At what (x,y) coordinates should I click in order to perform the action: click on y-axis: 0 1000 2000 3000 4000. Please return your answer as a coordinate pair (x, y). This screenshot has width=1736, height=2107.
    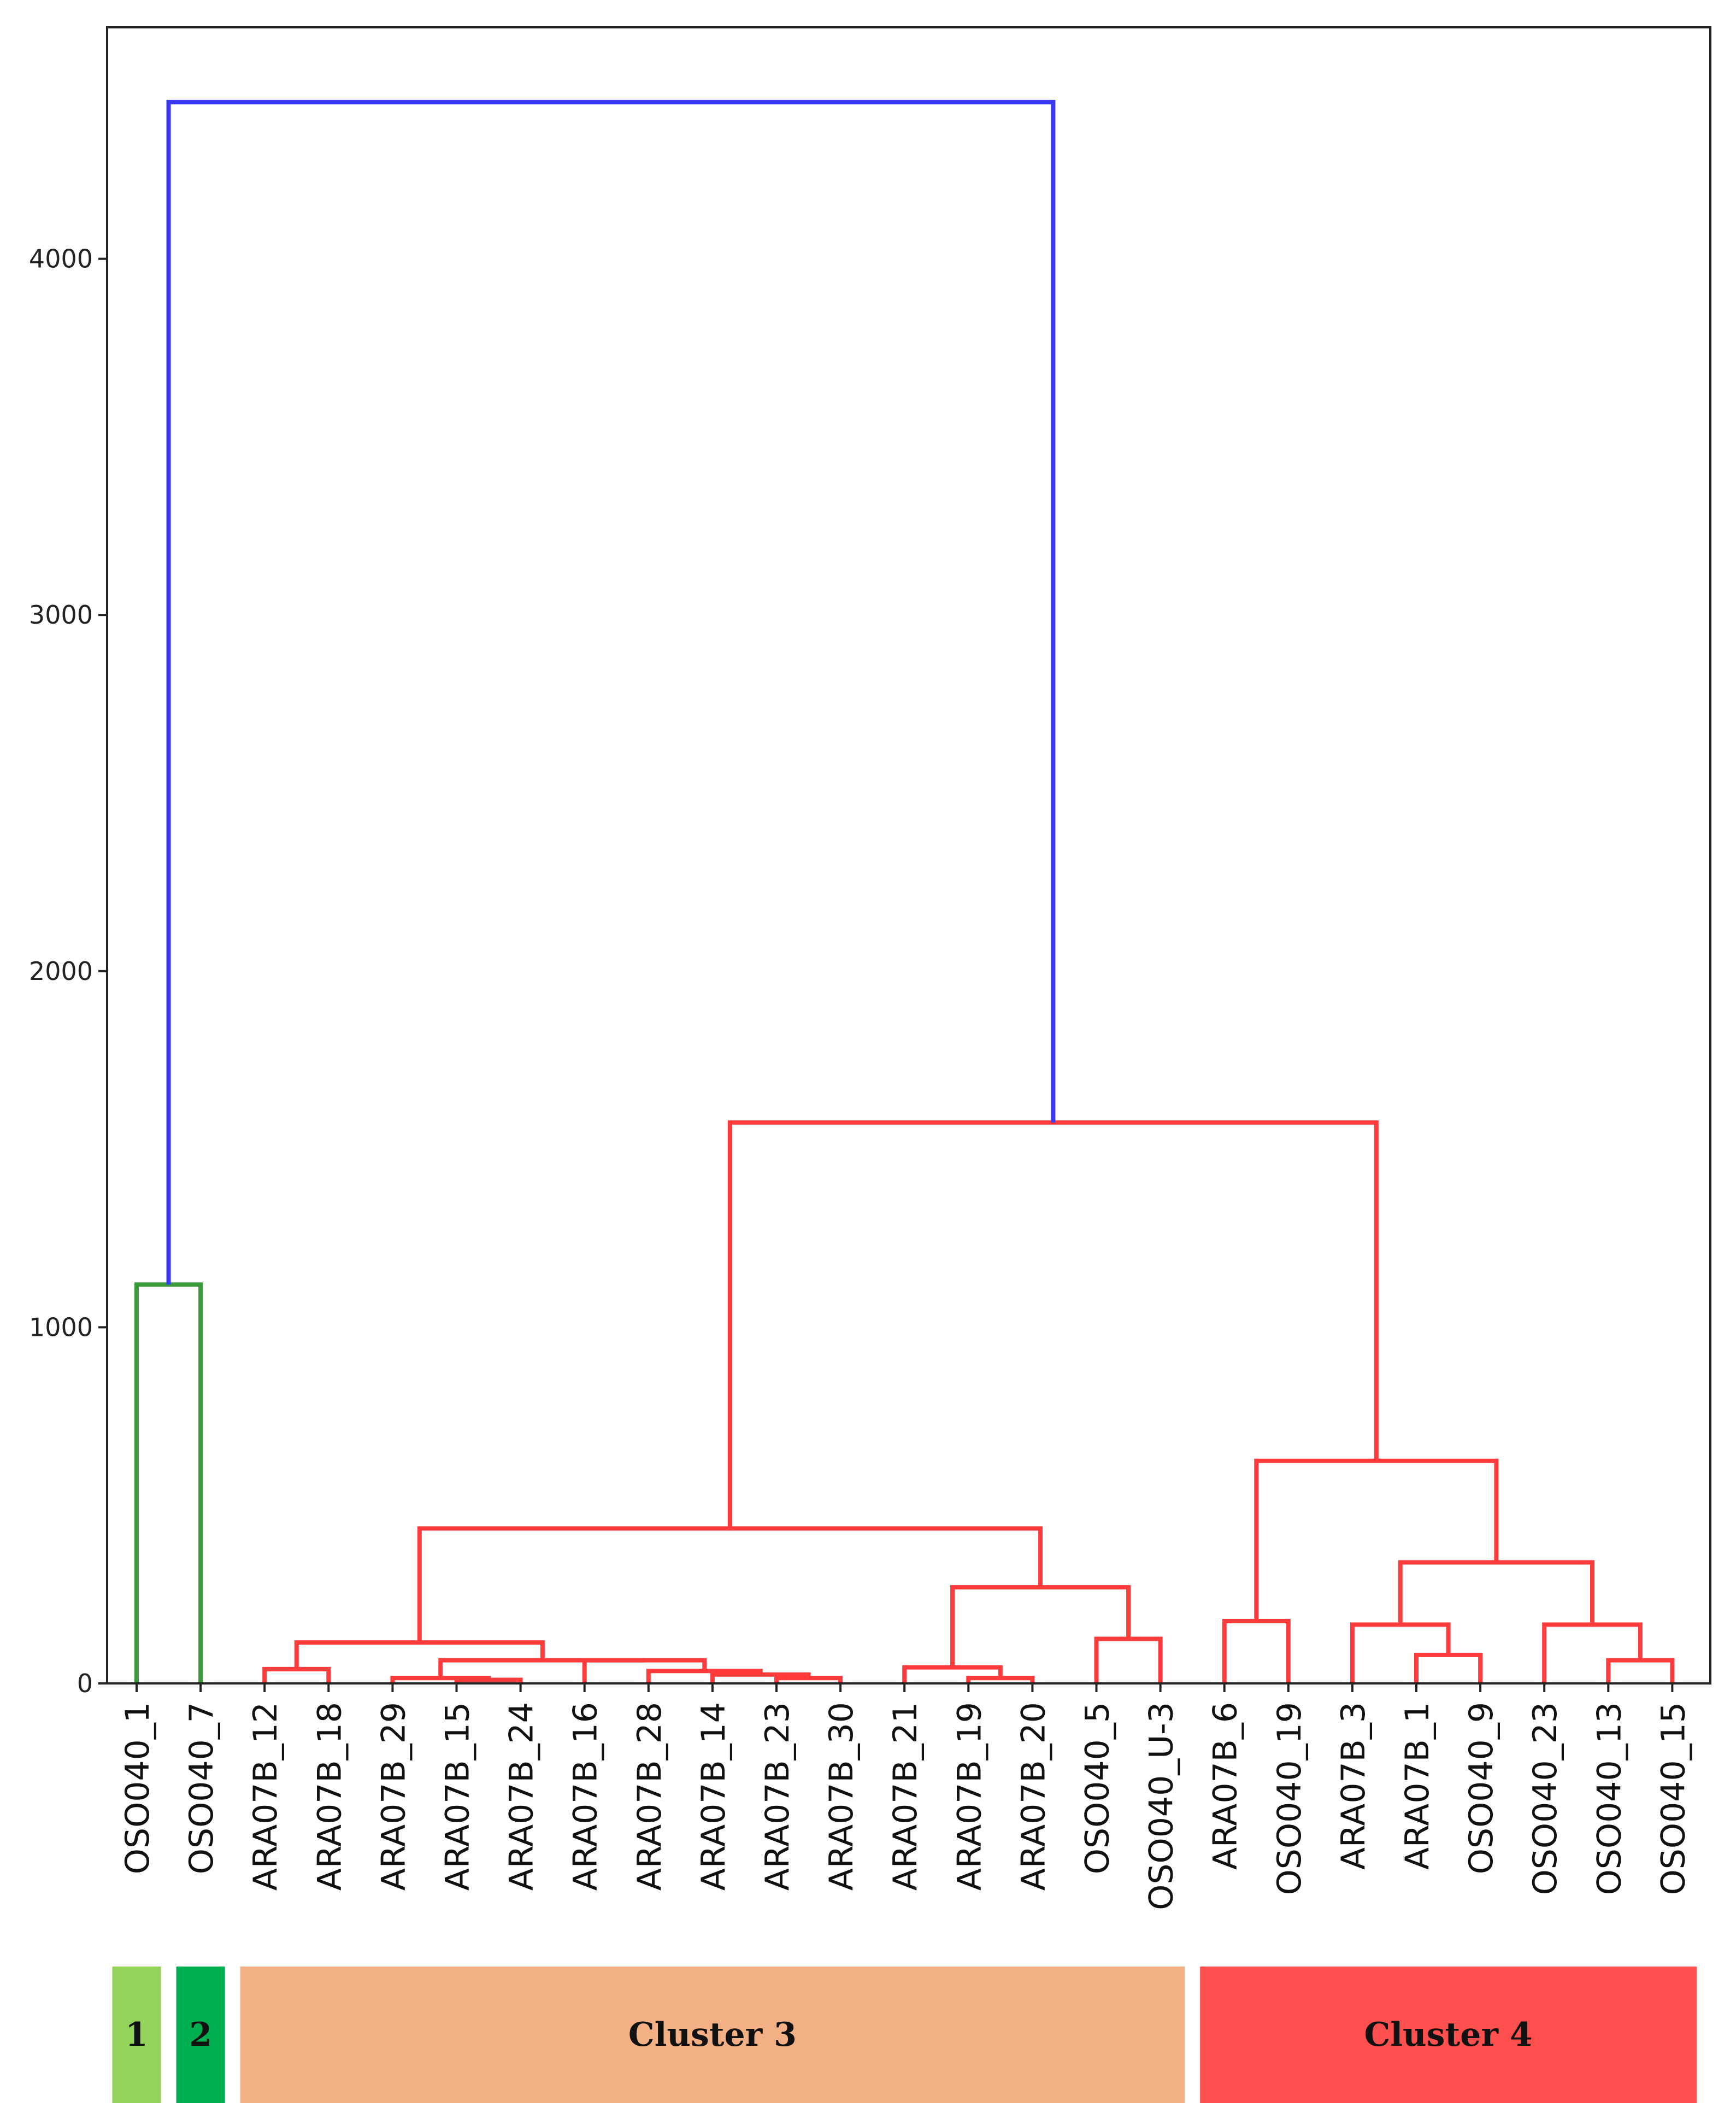
    Looking at the image, I should click on (68, 971).